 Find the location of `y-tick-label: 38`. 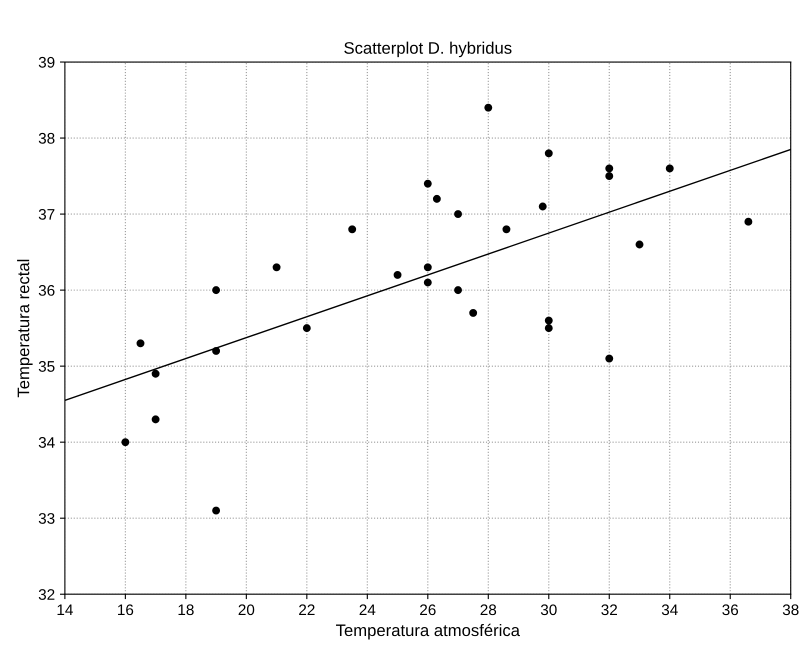

y-tick-label: 38 is located at coordinates (46, 138).